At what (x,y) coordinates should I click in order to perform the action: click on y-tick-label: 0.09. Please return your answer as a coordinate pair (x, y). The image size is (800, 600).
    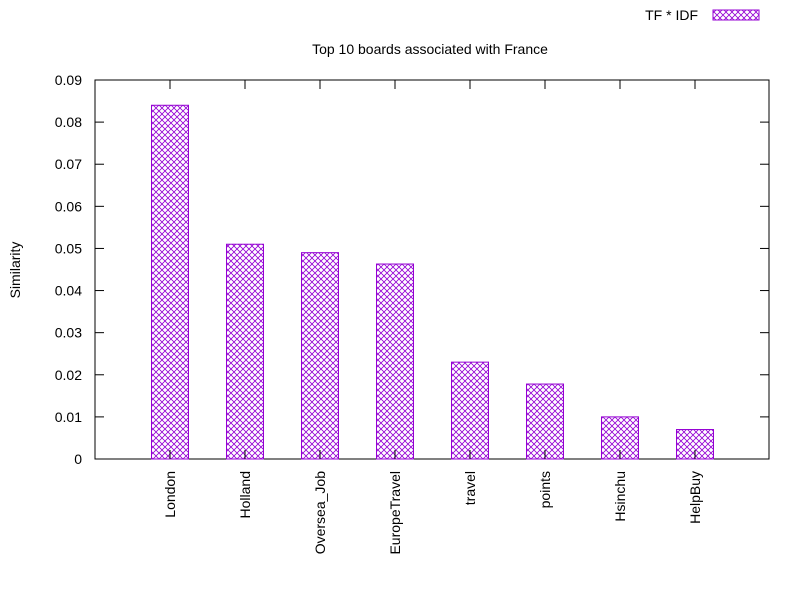
    Looking at the image, I should click on (68, 80).